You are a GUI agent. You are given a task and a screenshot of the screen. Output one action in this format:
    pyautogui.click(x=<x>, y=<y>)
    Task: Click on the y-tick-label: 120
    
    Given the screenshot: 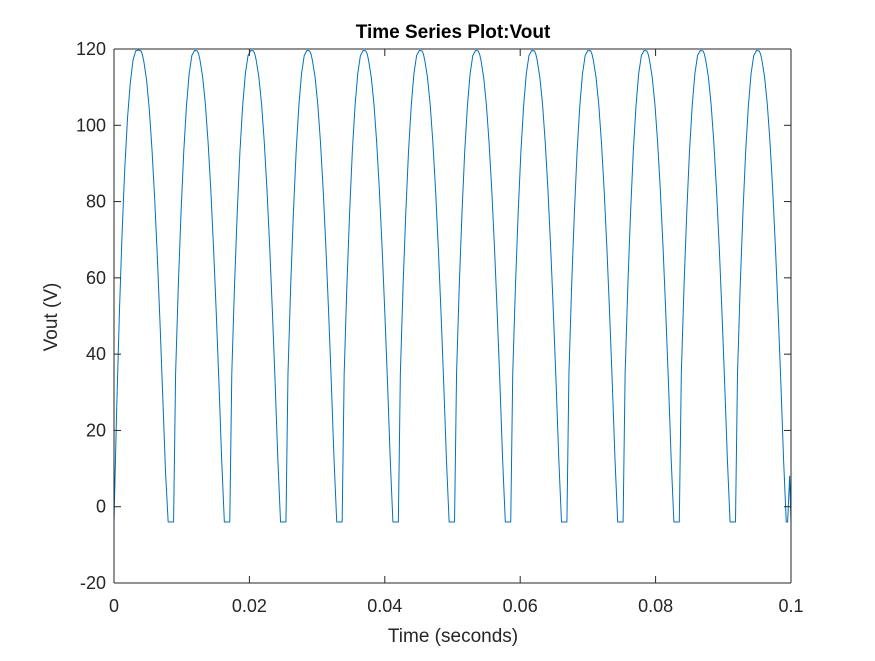 What is the action you would take?
    pyautogui.click(x=91, y=49)
    